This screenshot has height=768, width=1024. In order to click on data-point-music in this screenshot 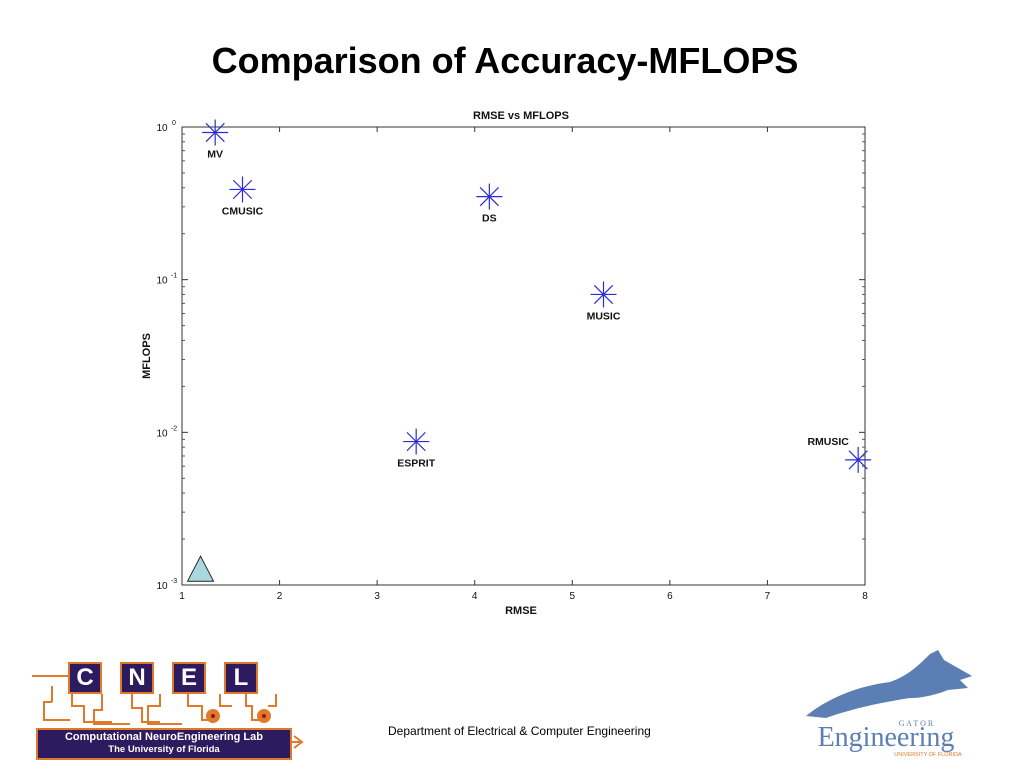, I will do `click(603, 294)`.